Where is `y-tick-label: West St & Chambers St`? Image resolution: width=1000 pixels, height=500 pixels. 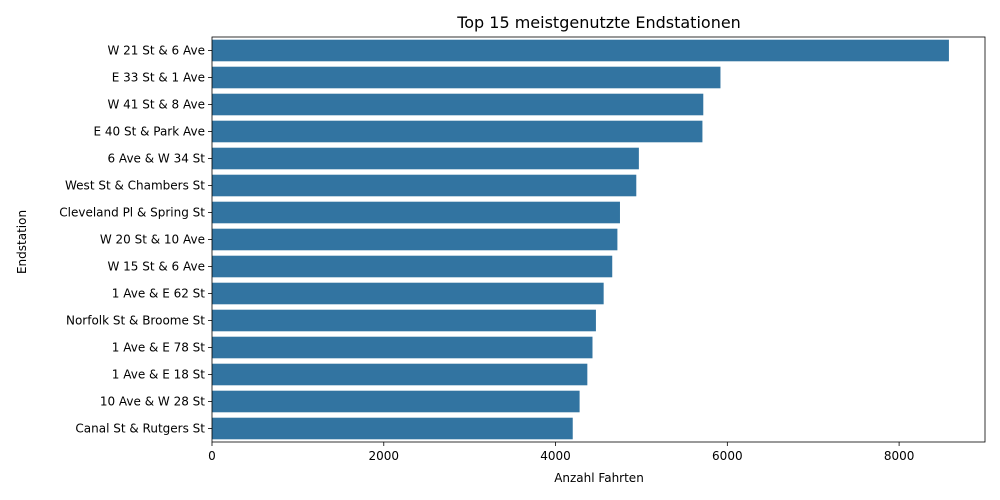
y-tick-label: West St & Chambers St is located at coordinates (135, 186).